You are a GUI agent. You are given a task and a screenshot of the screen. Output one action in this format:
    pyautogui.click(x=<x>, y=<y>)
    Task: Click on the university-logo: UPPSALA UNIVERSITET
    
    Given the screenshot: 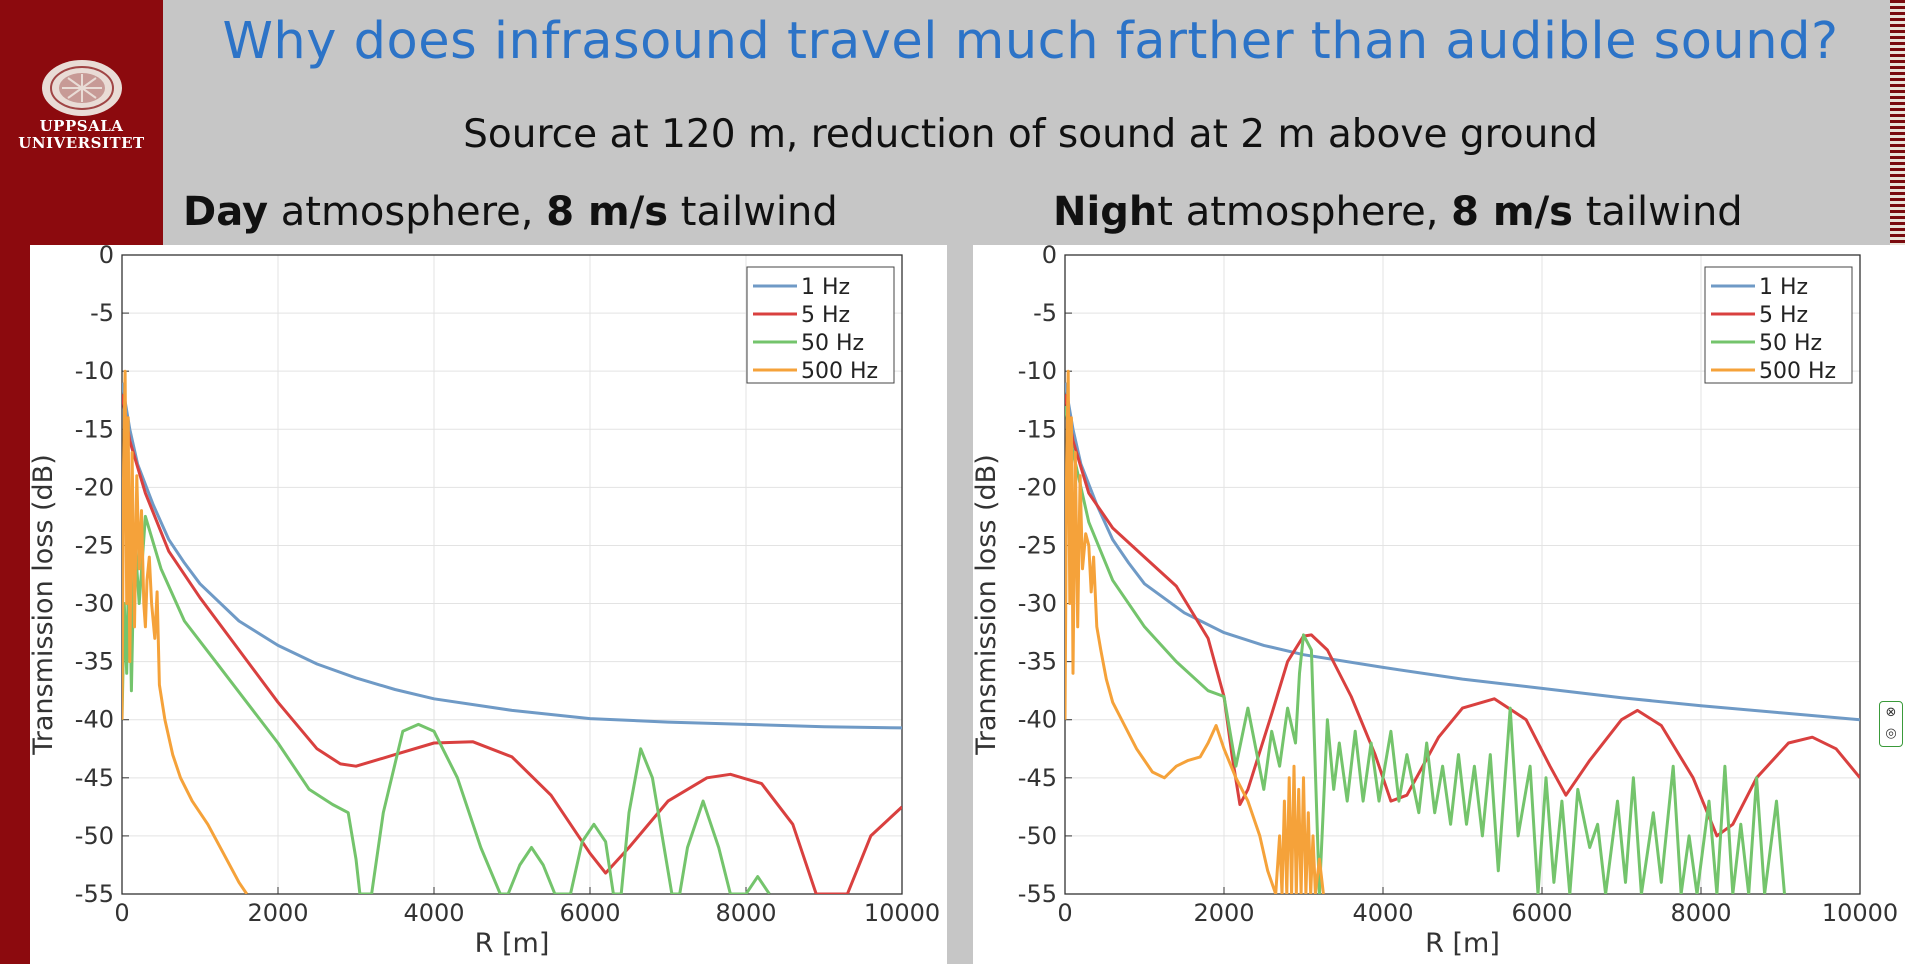 What is the action you would take?
    pyautogui.click(x=81, y=105)
    